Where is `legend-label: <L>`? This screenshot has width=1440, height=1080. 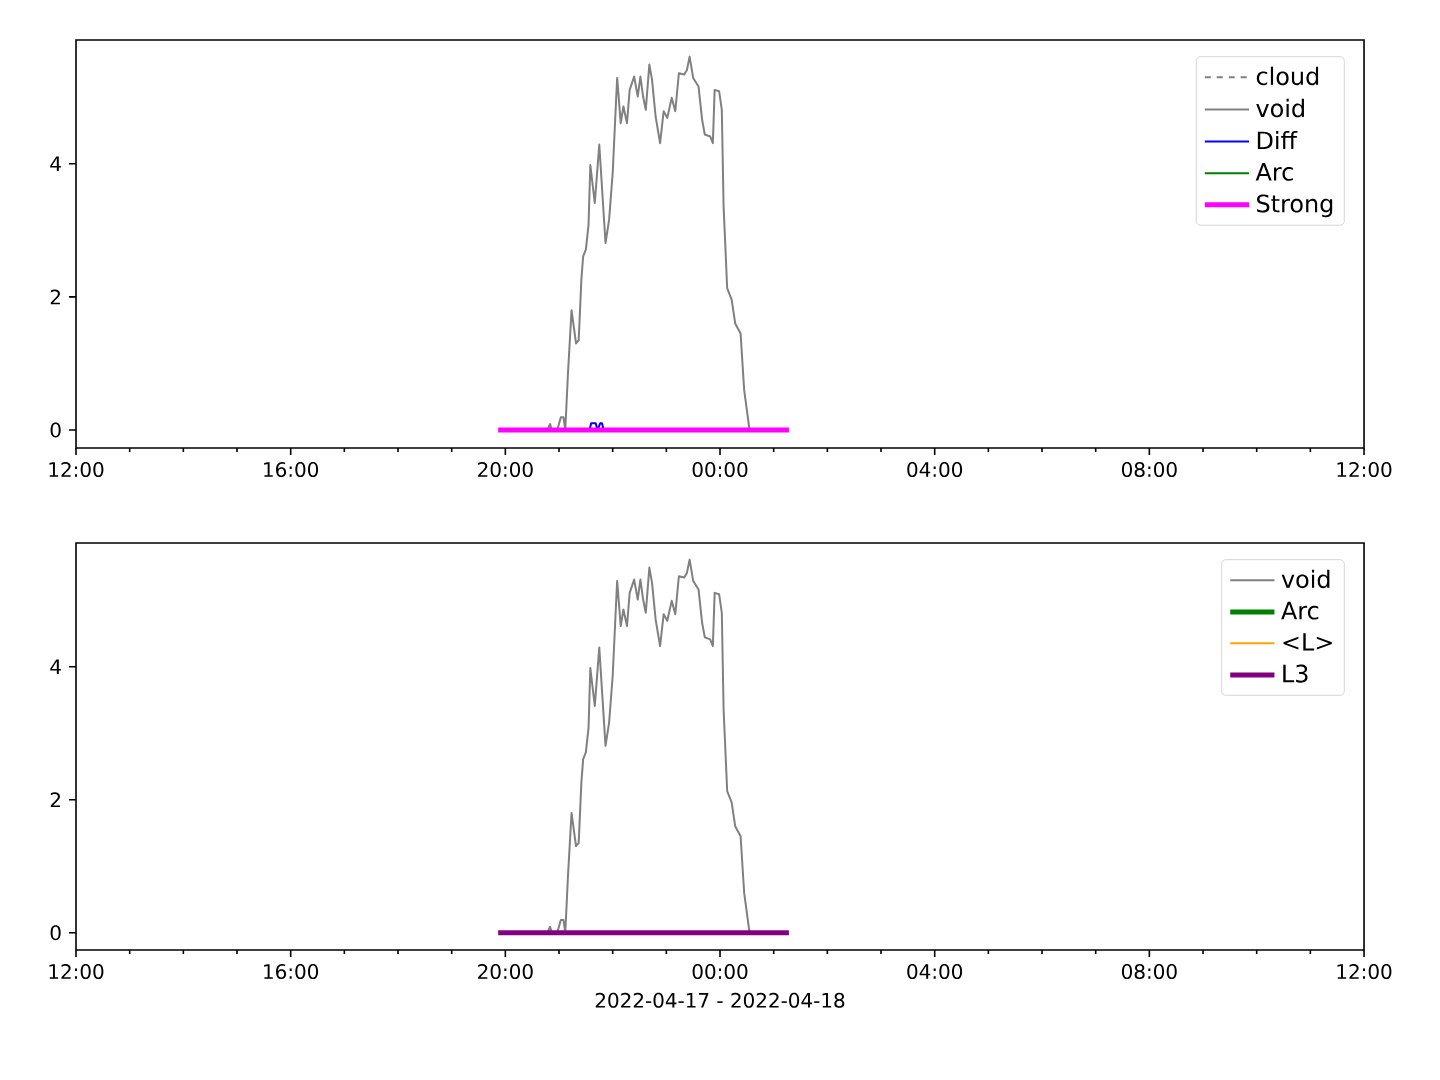 legend-label: <L> is located at coordinates (1307, 642).